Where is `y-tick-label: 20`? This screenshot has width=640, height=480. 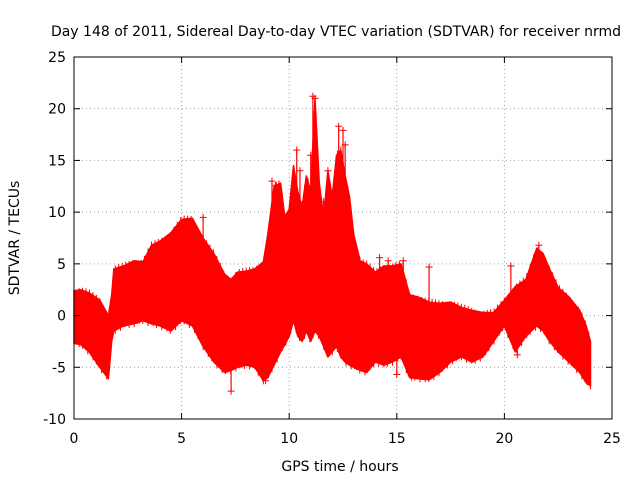 y-tick-label: 20 is located at coordinates (57, 110).